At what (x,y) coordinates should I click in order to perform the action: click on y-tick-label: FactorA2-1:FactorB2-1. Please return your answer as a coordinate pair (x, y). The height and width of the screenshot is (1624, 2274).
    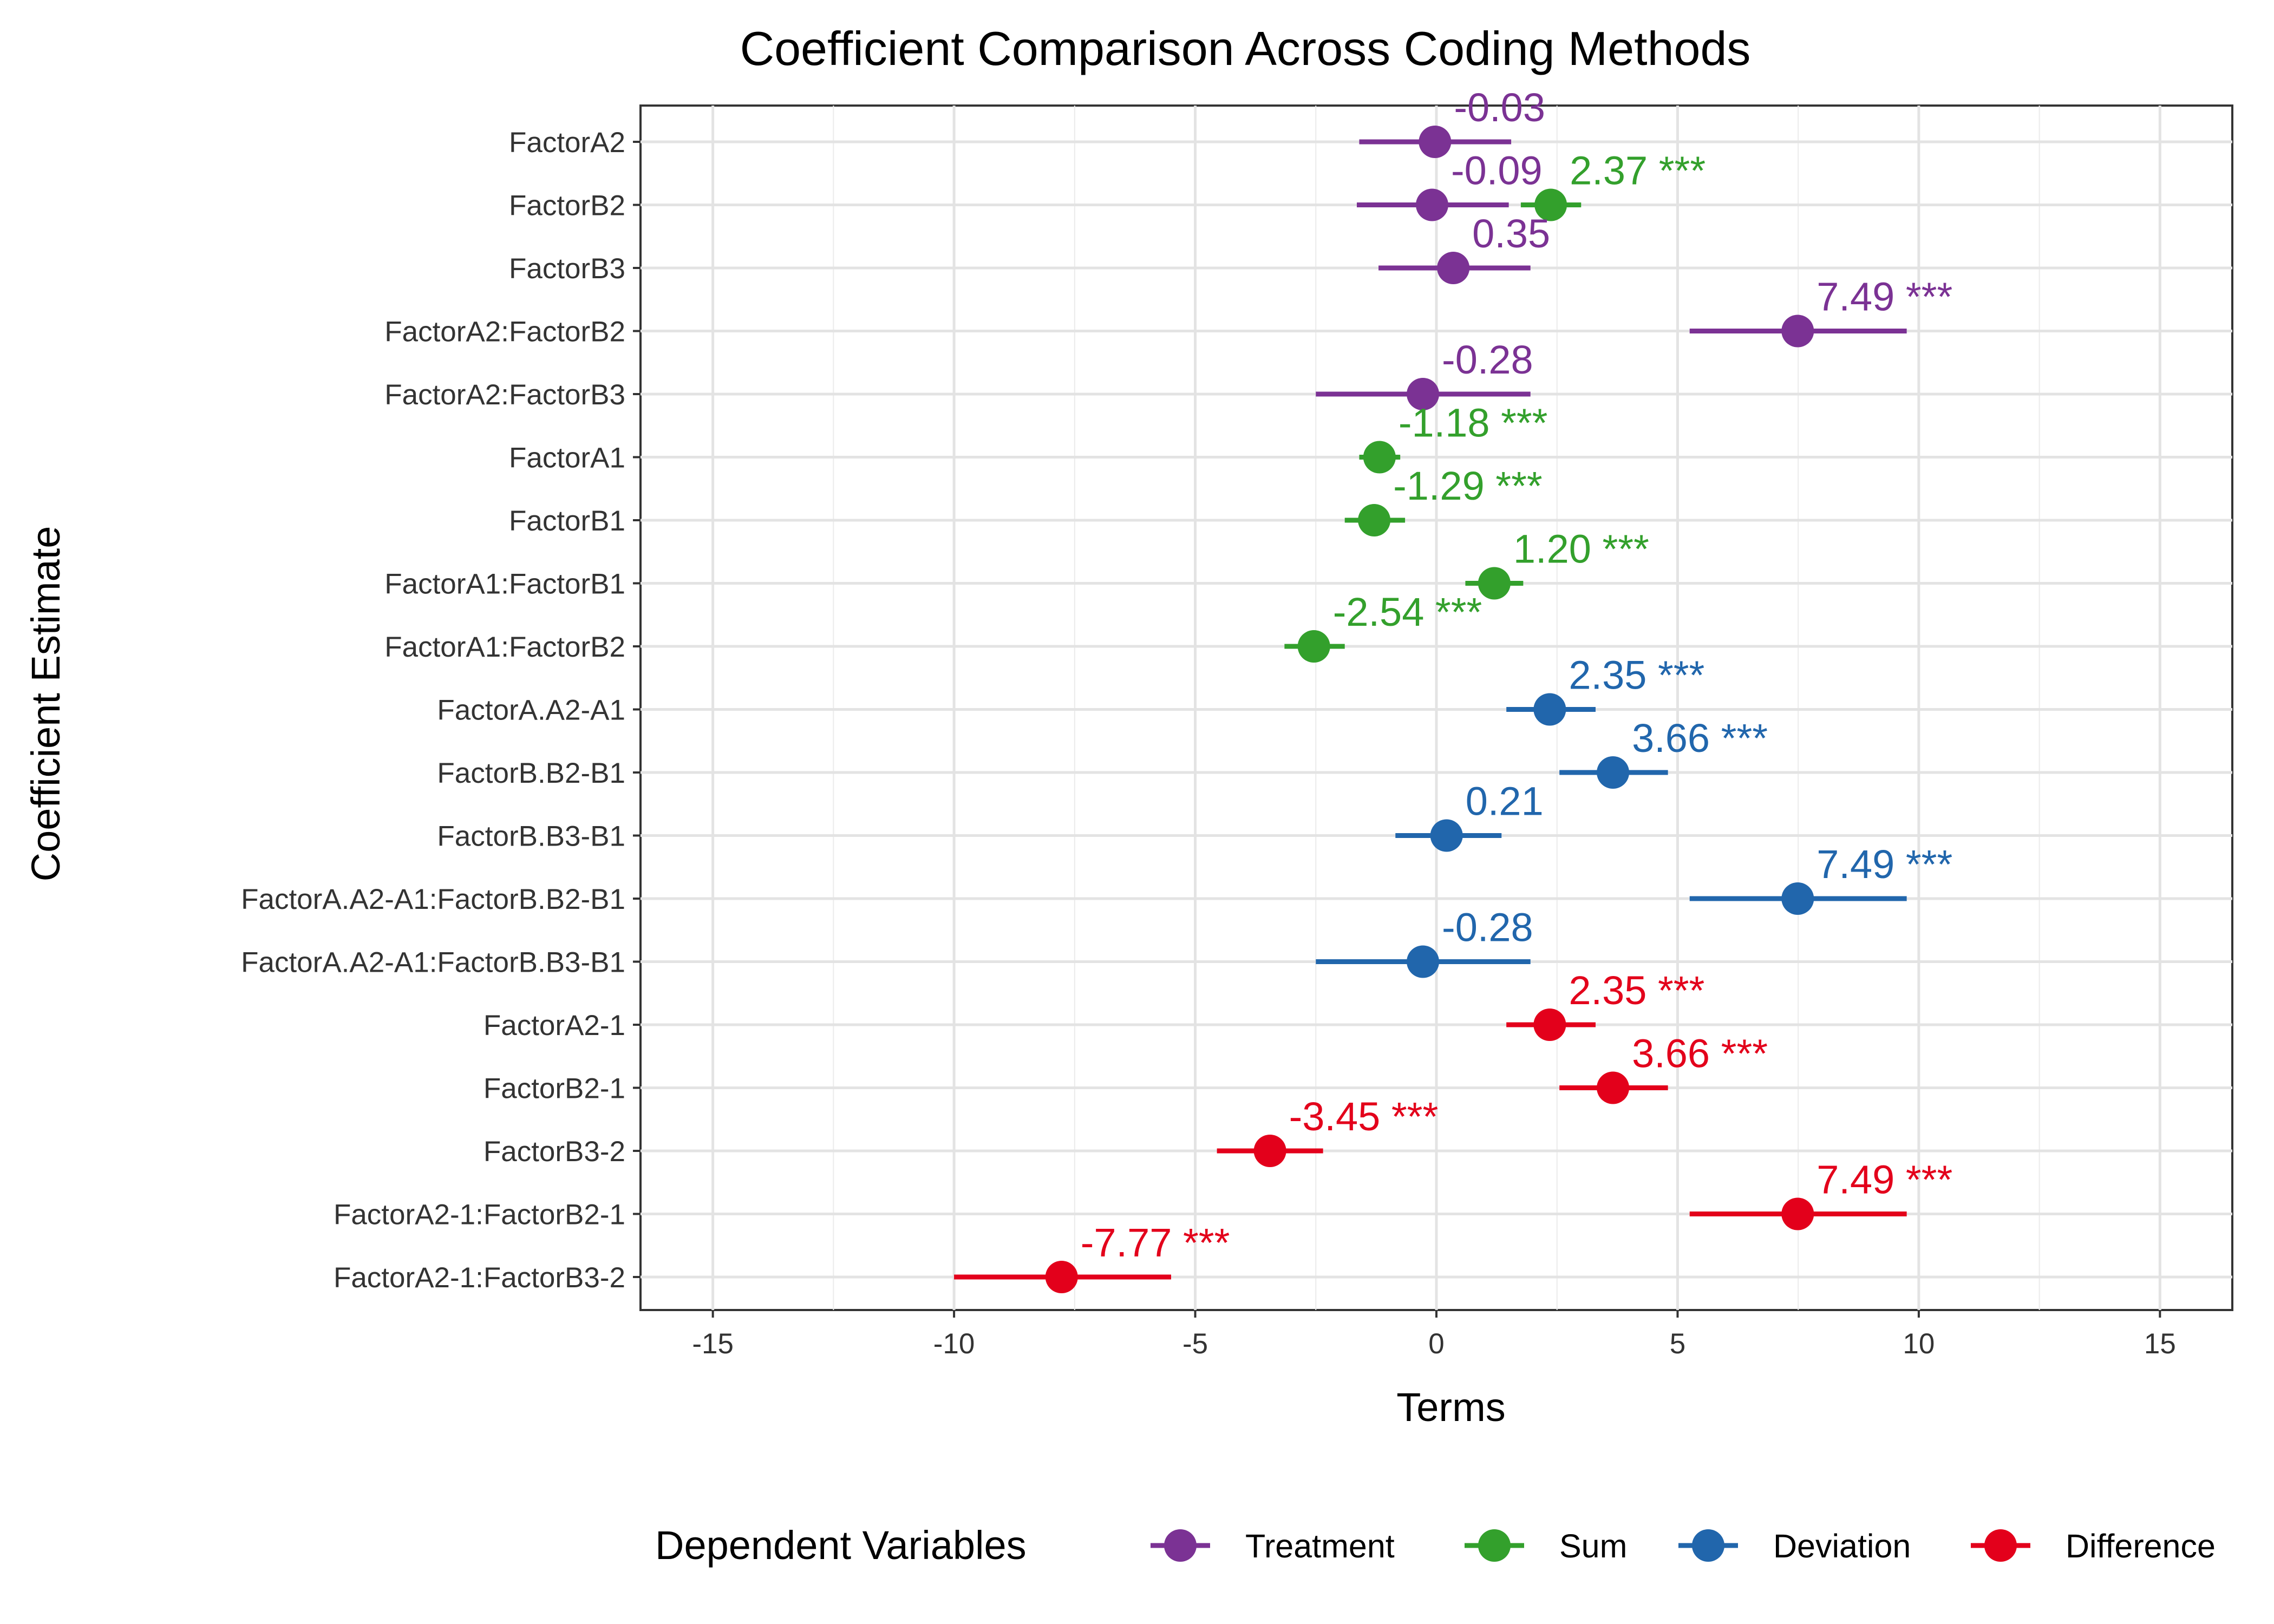
    Looking at the image, I should click on (480, 1215).